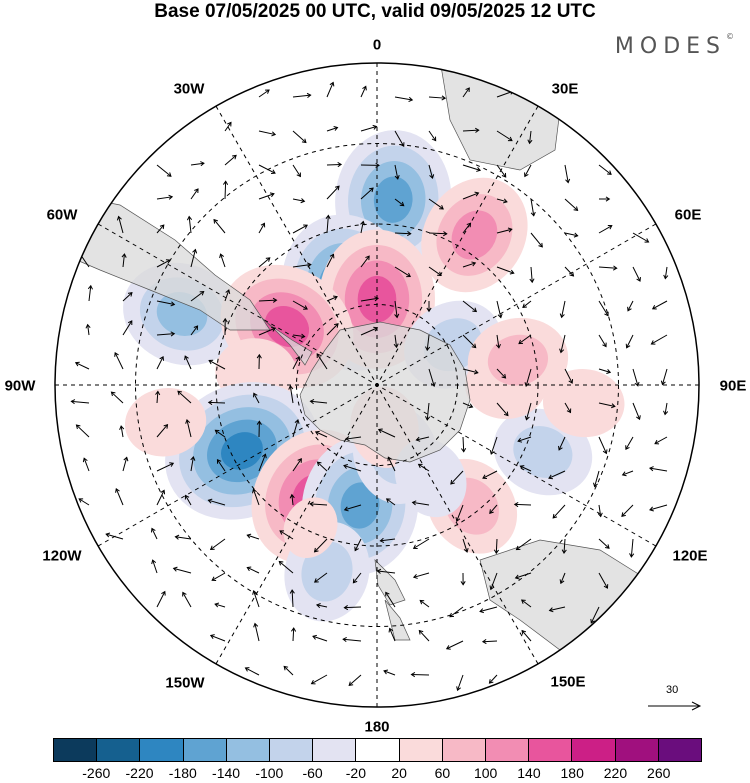 This screenshot has height=783, width=750. I want to click on new-zealand-south, so click(397, 620).